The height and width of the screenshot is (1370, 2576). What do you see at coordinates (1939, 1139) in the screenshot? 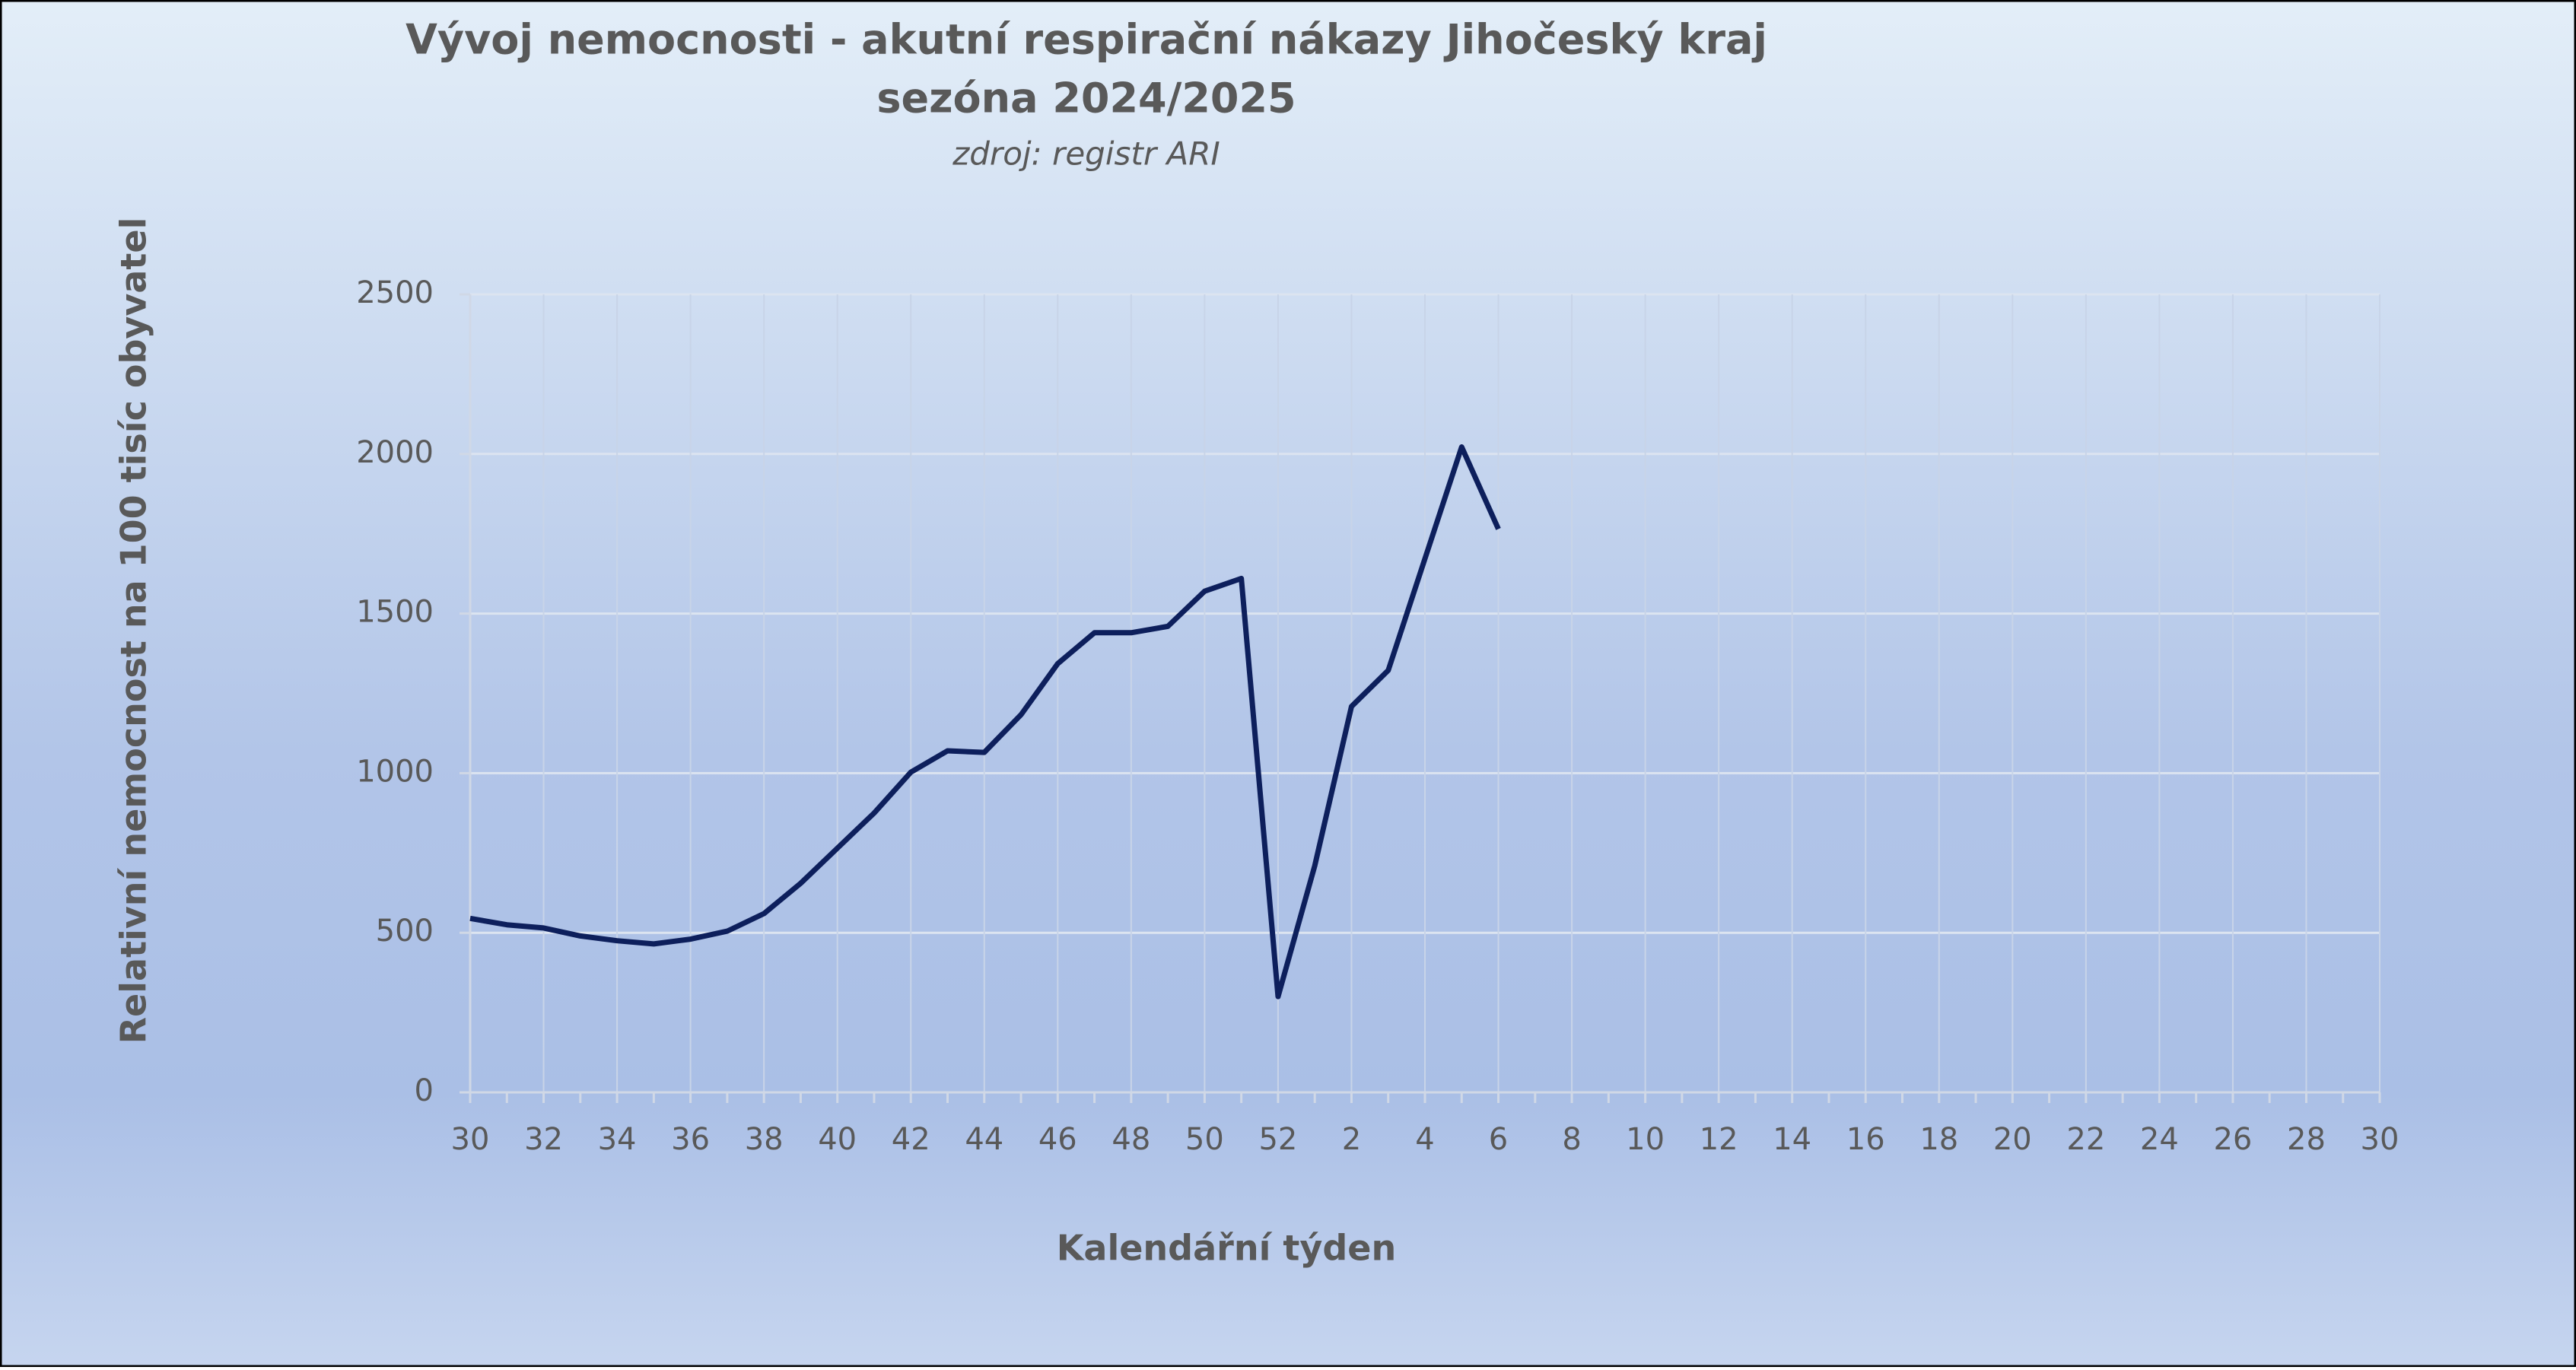
I see `x-tick-label: 18` at bounding box center [1939, 1139].